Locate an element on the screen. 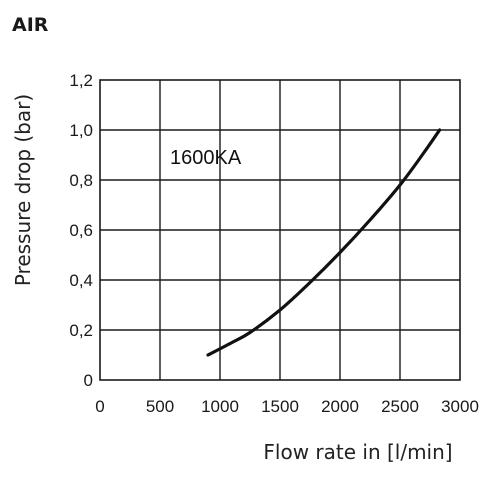 The width and height of the screenshot is (480, 480). y-tick-label: 0,2 is located at coordinates (81, 330).